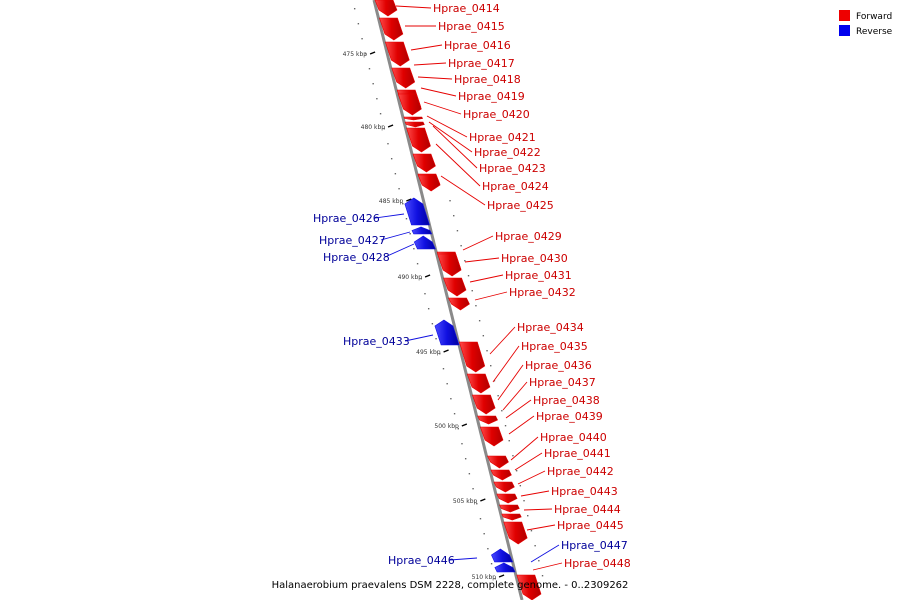 The height and width of the screenshot is (600, 900). I want to click on gene-label-hprae-0417: Hprae_0417, so click(481, 63).